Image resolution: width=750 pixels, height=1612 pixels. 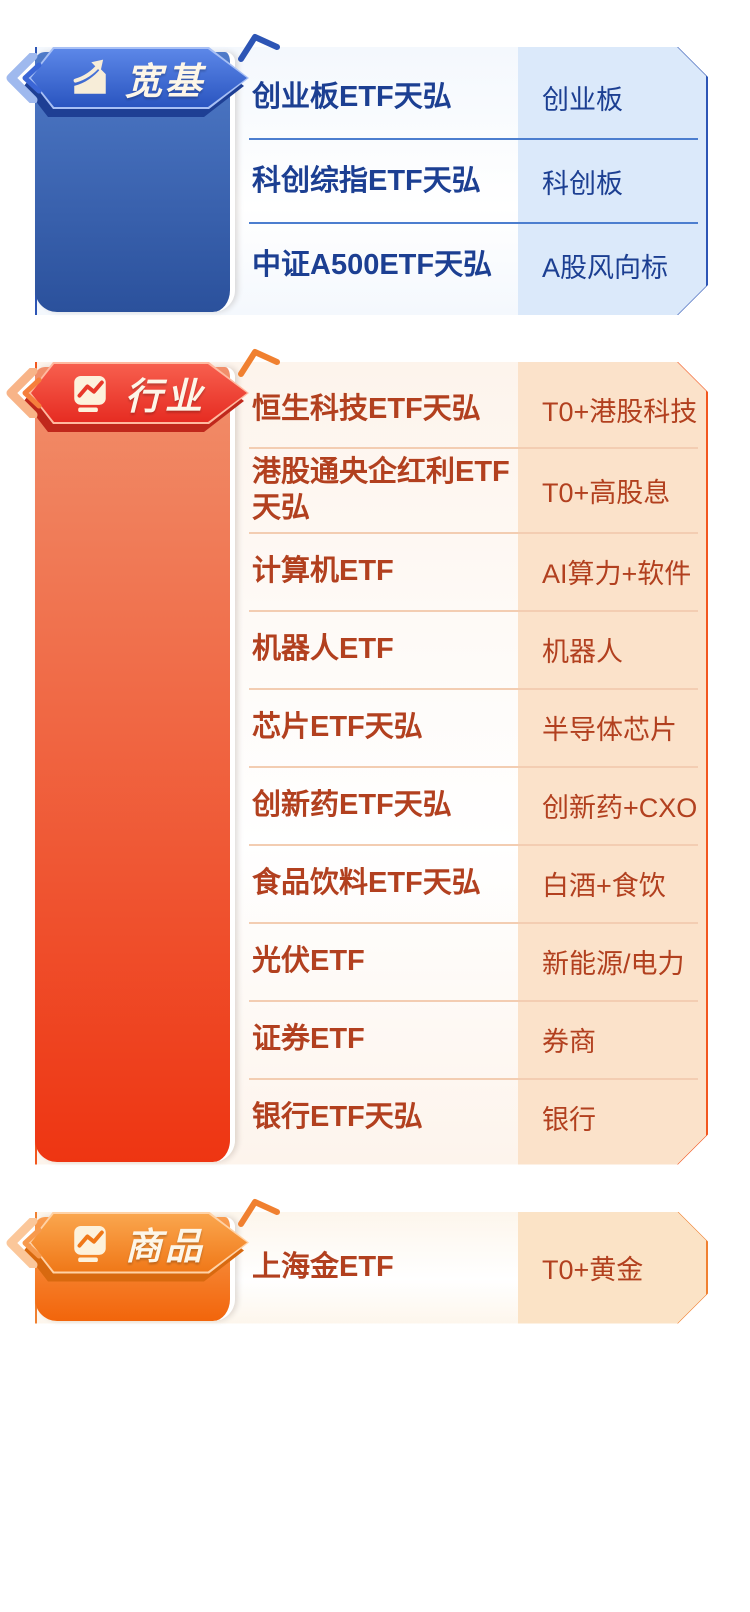 What do you see at coordinates (593, 1270) in the screenshot?
I see `fund-tag: T0+黄金` at bounding box center [593, 1270].